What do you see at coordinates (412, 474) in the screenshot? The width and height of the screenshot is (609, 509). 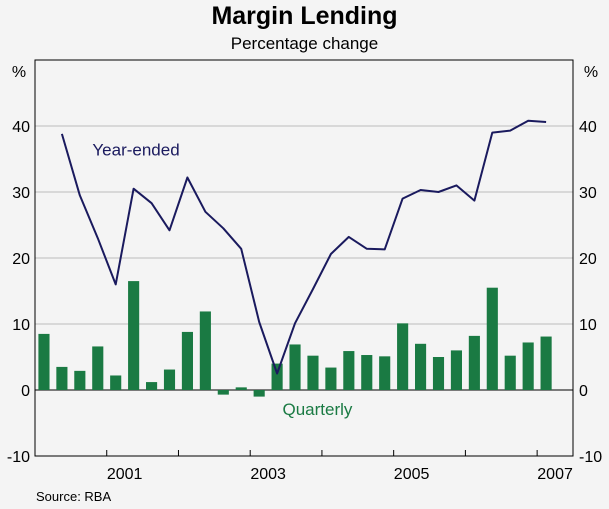 I see `x-tick-label: 2005` at bounding box center [412, 474].